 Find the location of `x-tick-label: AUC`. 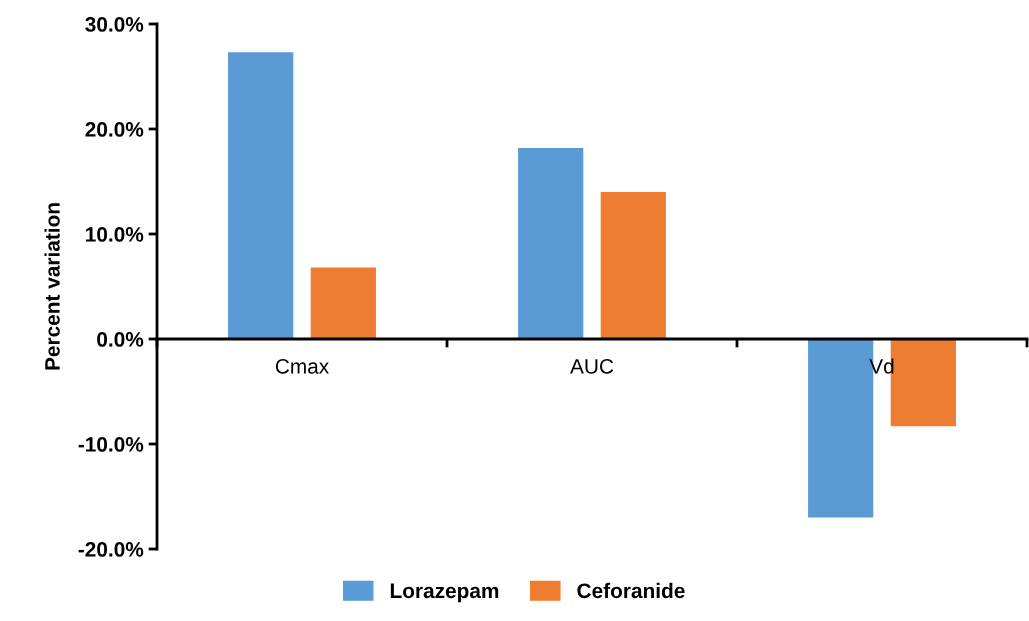

x-tick-label: AUC is located at coordinates (592, 366).